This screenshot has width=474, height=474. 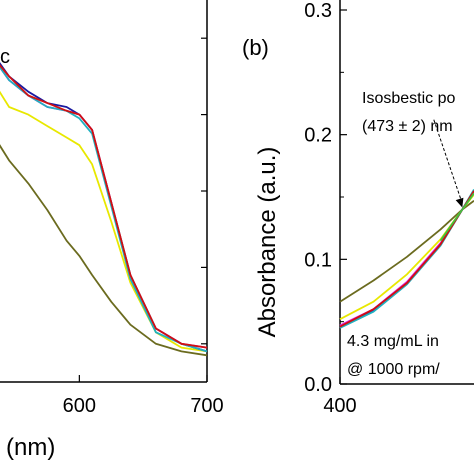 What do you see at coordinates (393, 341) in the screenshot?
I see `condition-annotation-line1: 4.3 mg/mL in` at bounding box center [393, 341].